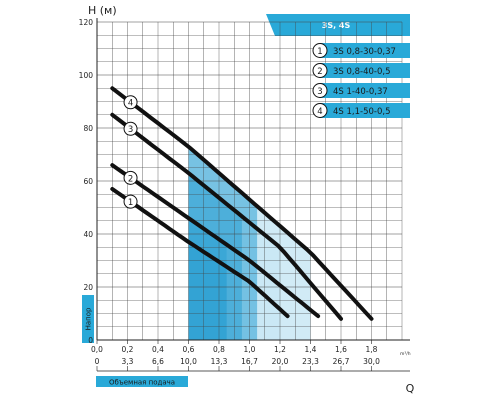 The image size is (500, 400). I want to click on y-tick-label: 120, so click(86, 22).